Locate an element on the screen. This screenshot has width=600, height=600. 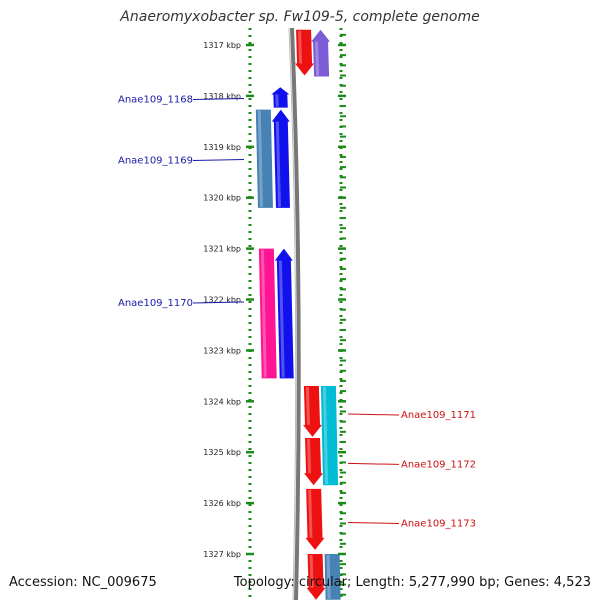
tick-1318: 1318 kbp is located at coordinates (274, 96).